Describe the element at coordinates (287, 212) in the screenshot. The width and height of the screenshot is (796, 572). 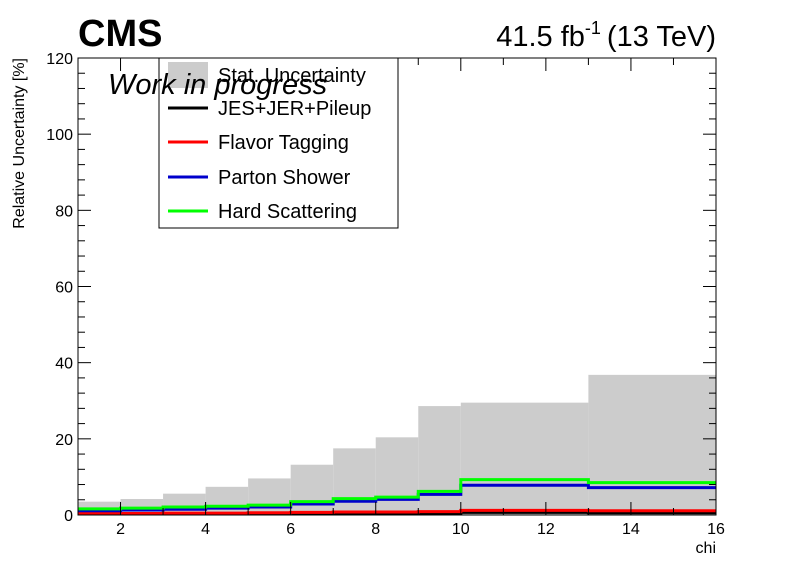
I see `legend-label-hard-scattering: Hard Scattering` at that location.